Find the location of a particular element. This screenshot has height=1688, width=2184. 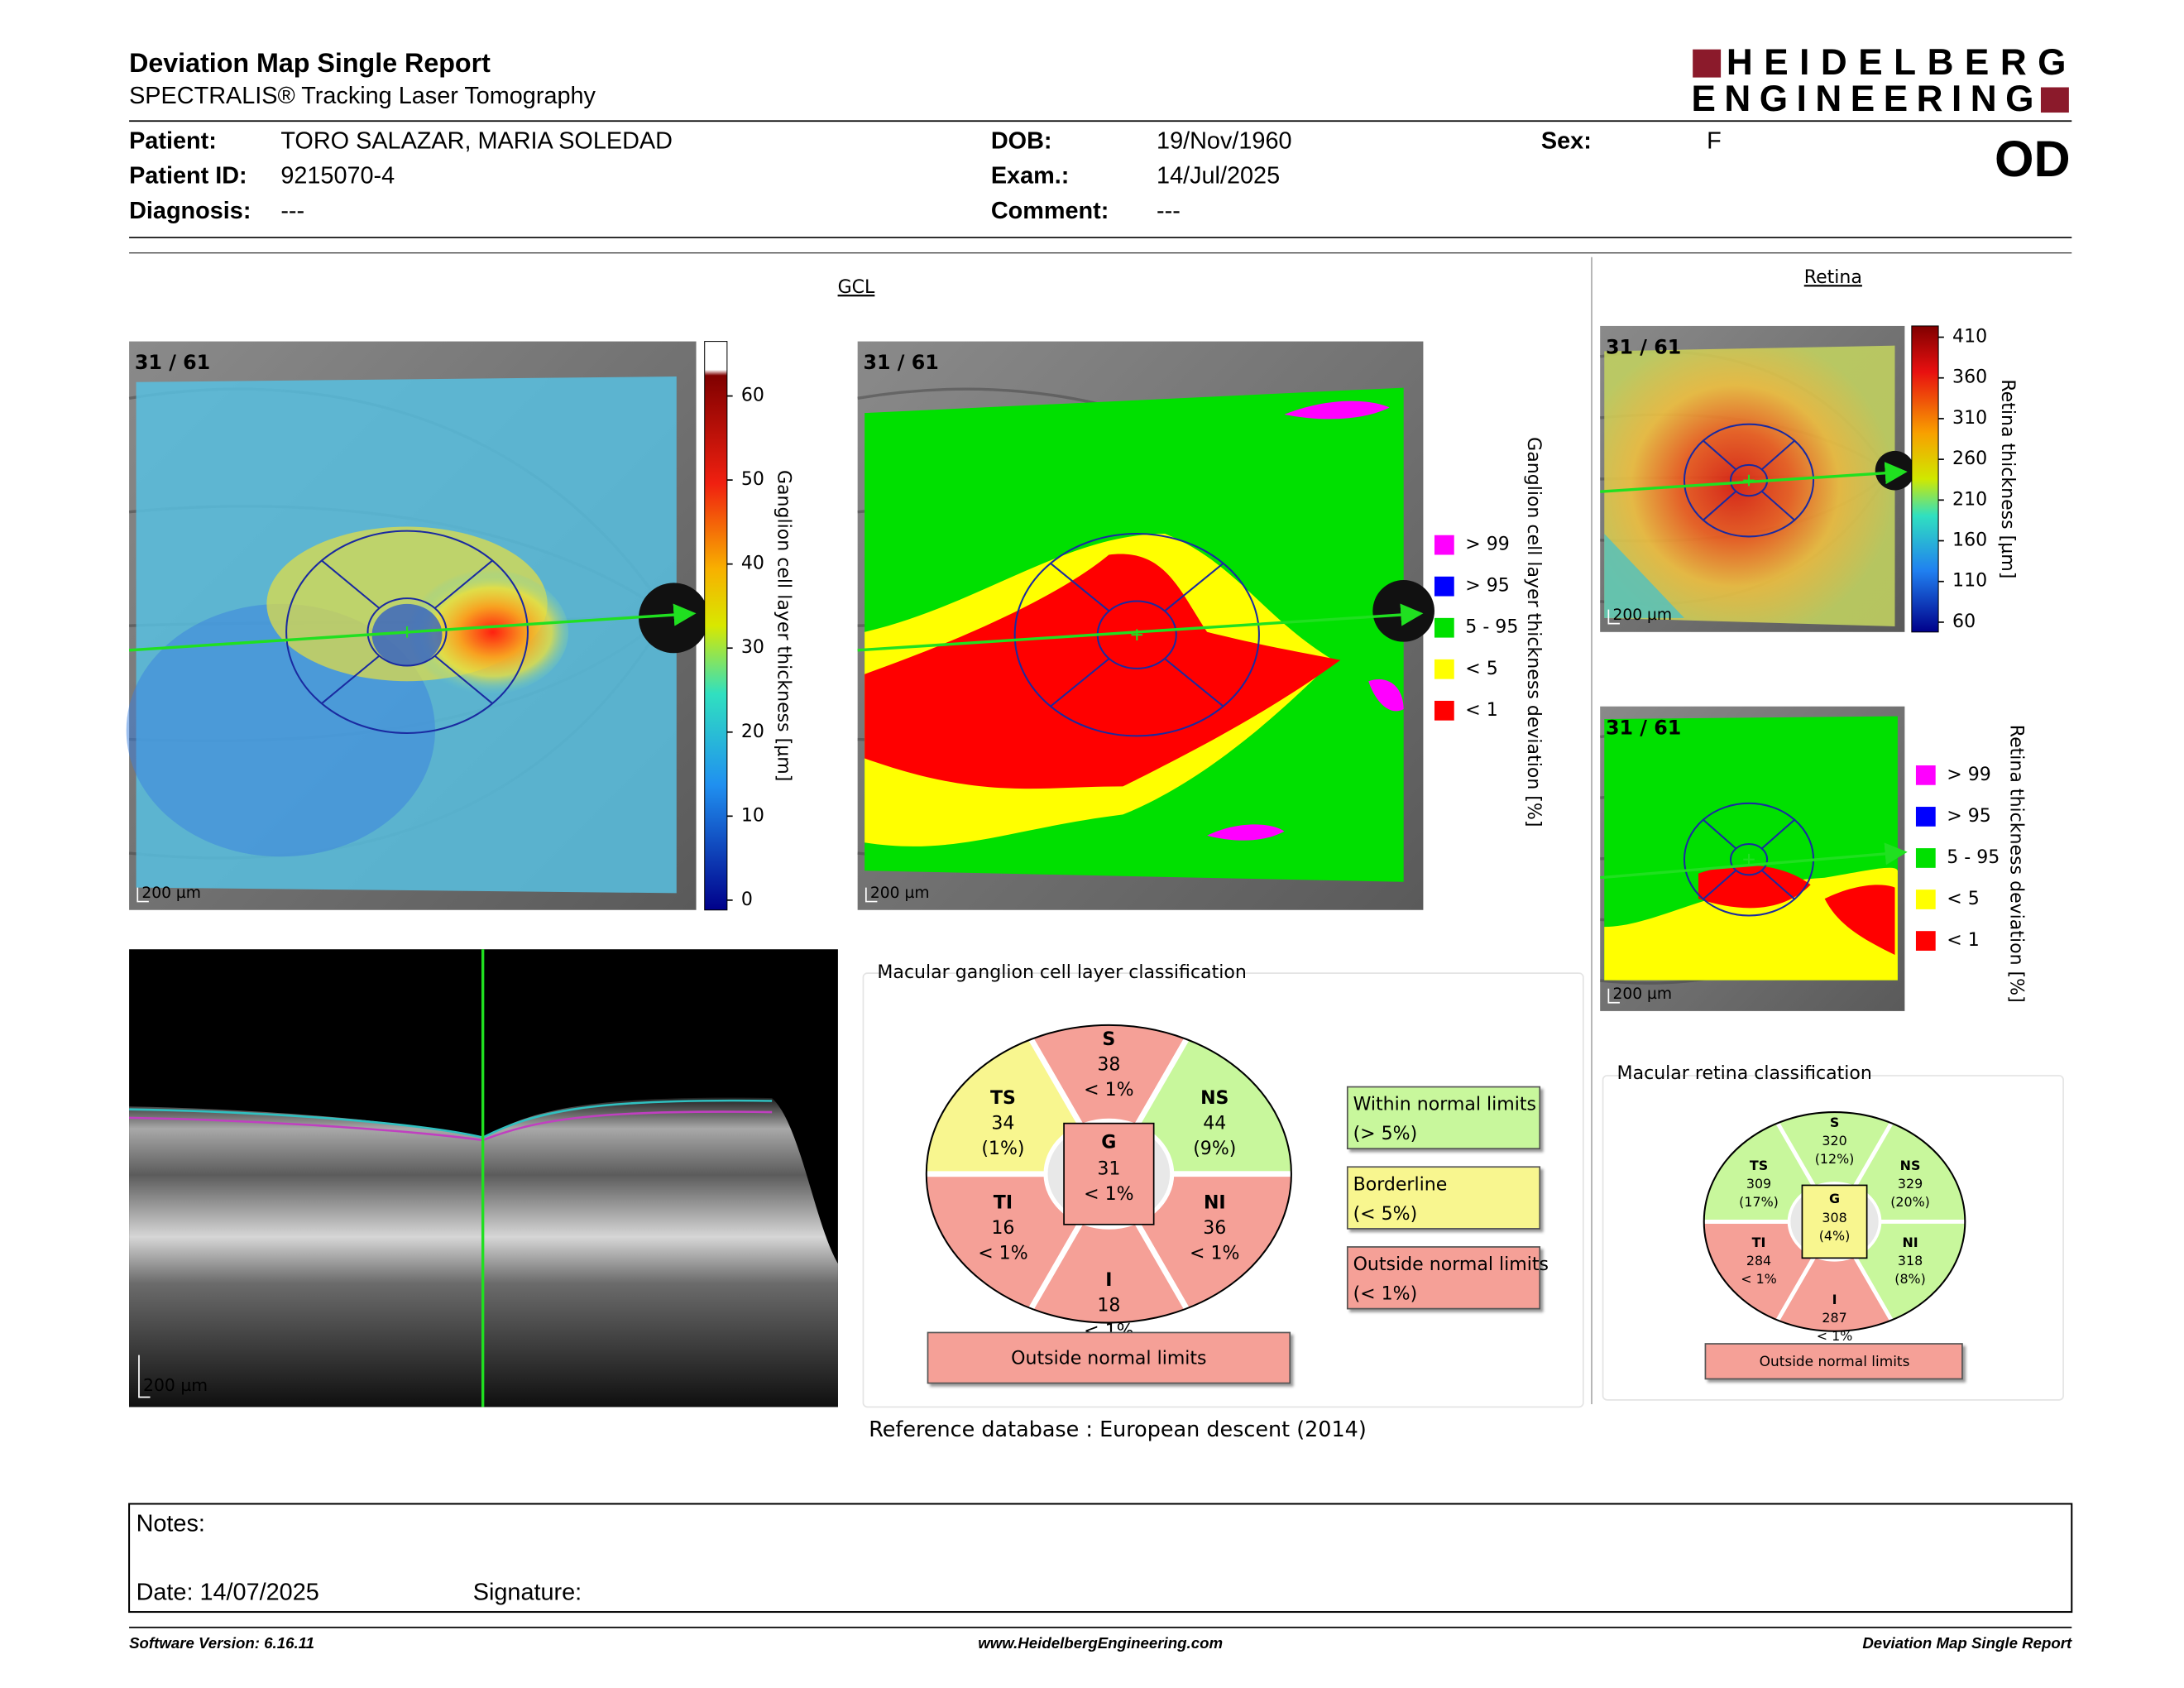

center-percentile: < 1% is located at coordinates (1108, 1194).